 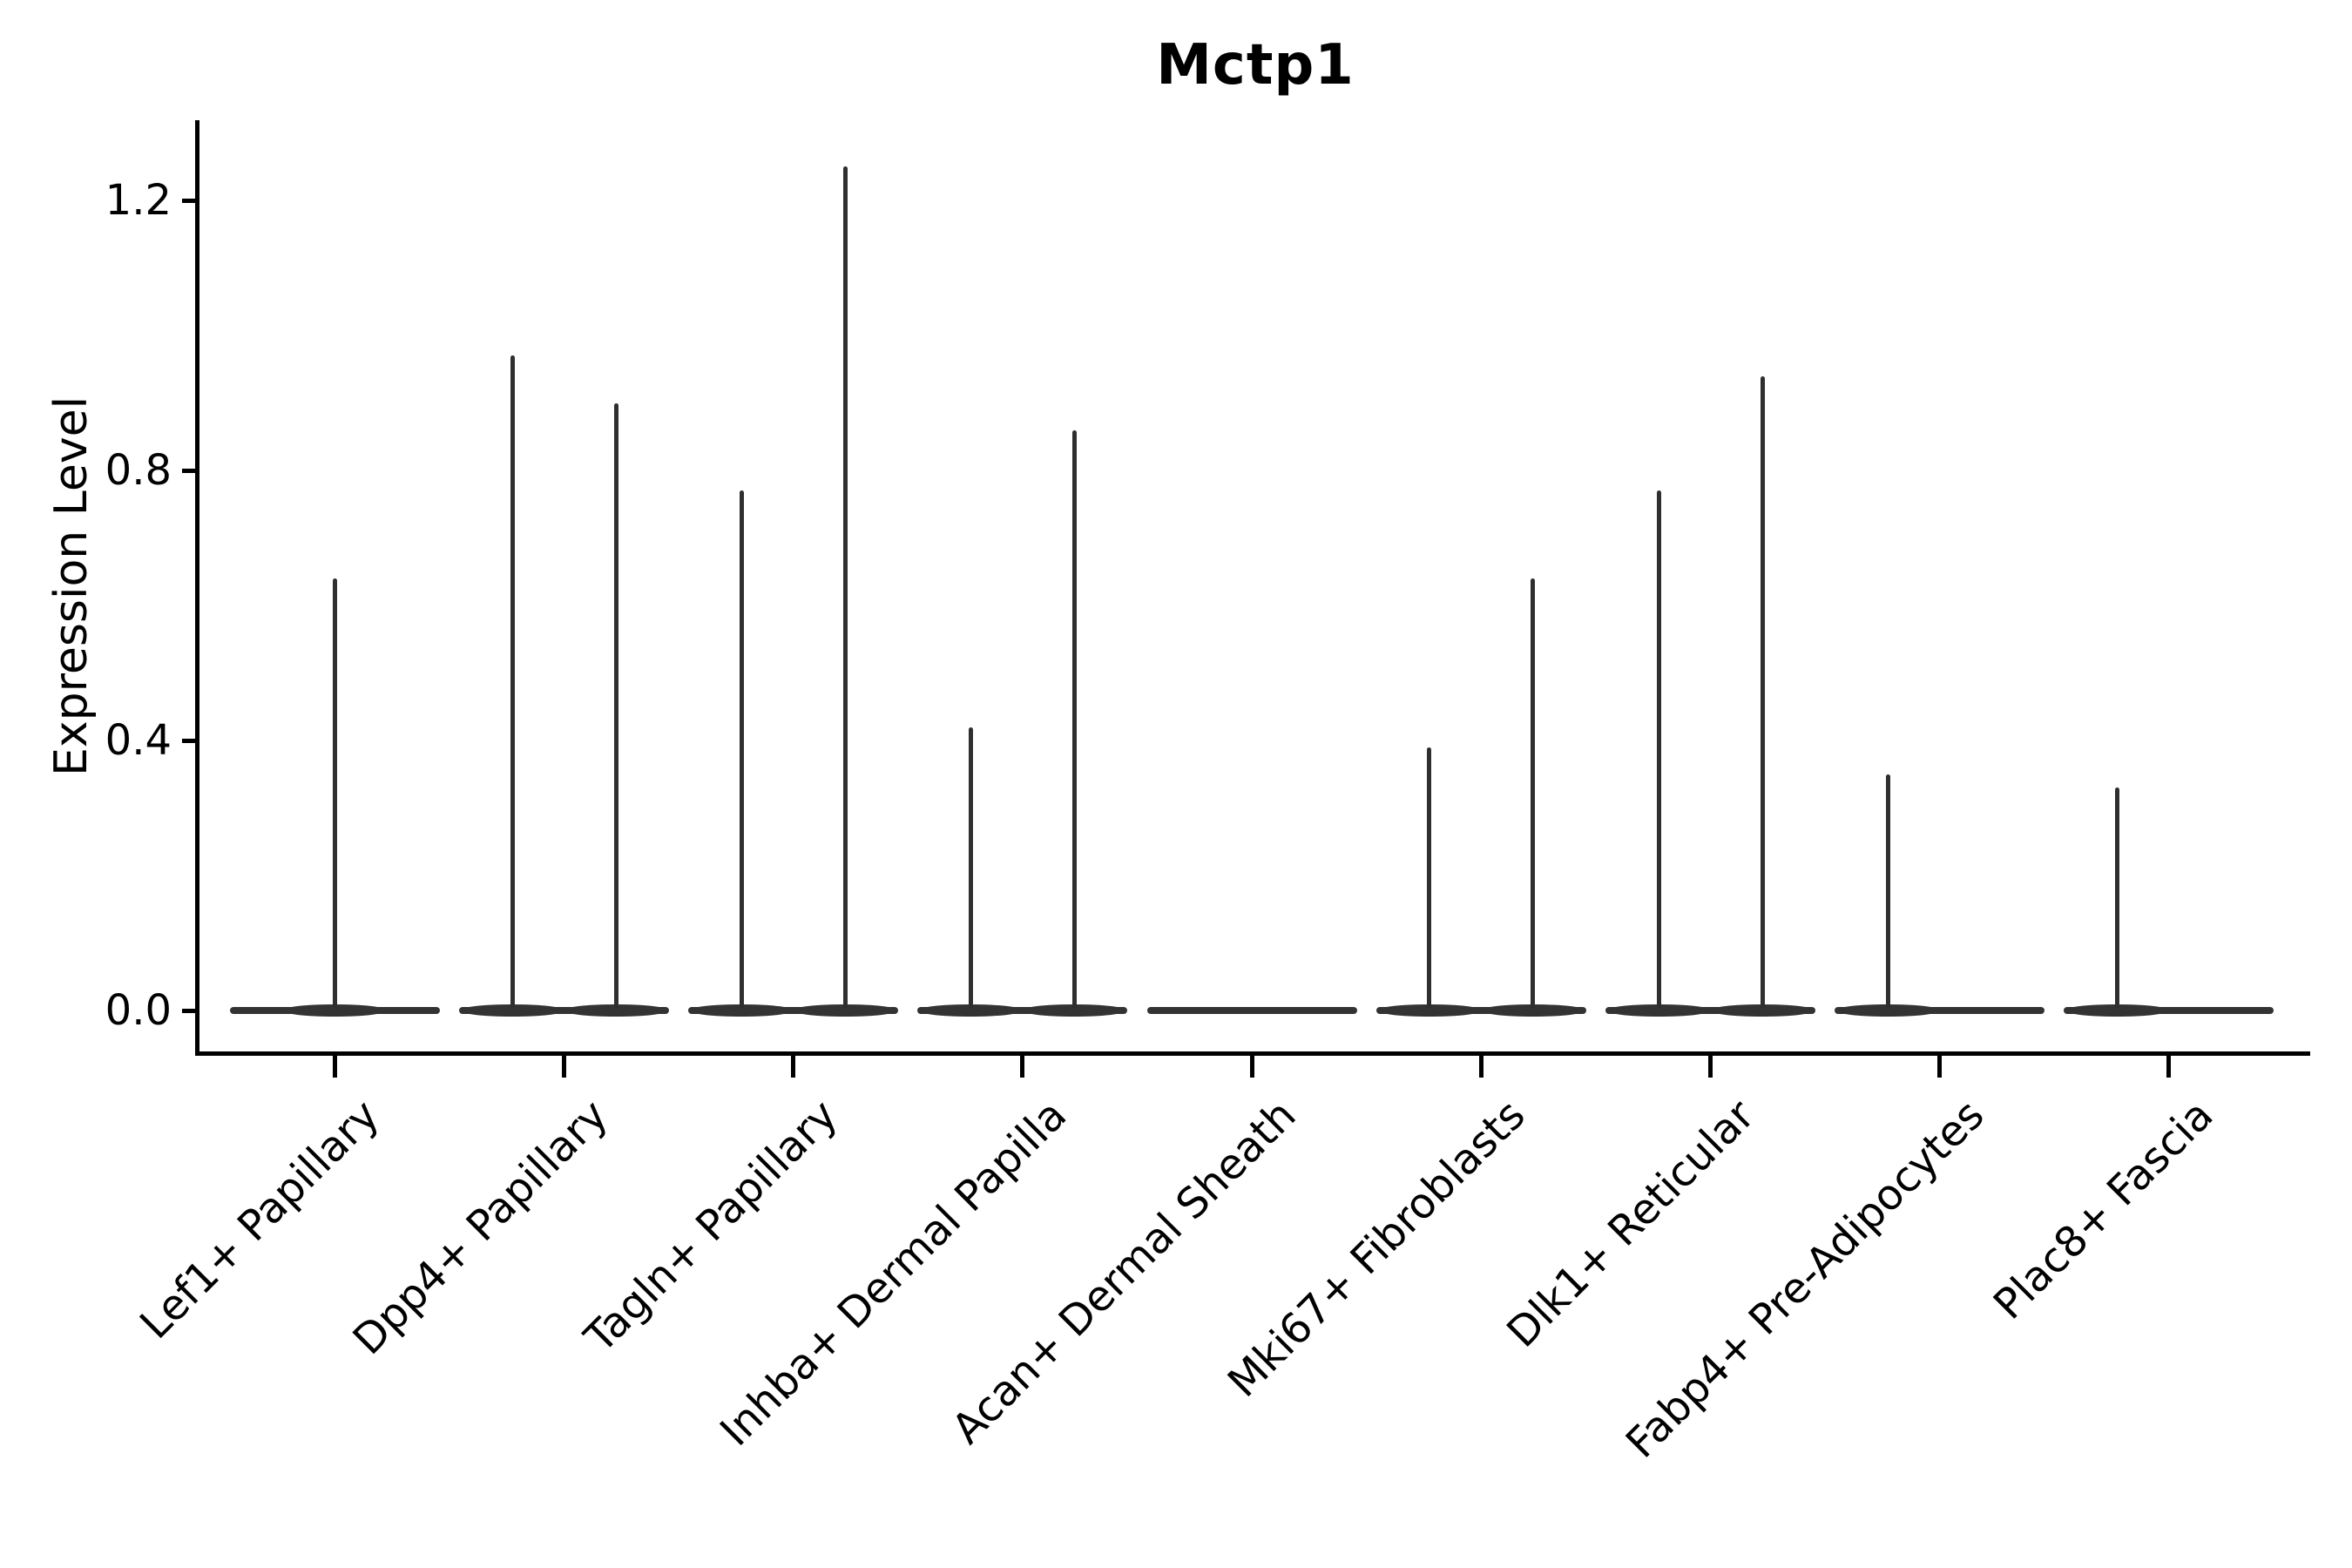 I want to click on x-tick-label: Dlk1+ Reticular, so click(x=1631, y=1224).